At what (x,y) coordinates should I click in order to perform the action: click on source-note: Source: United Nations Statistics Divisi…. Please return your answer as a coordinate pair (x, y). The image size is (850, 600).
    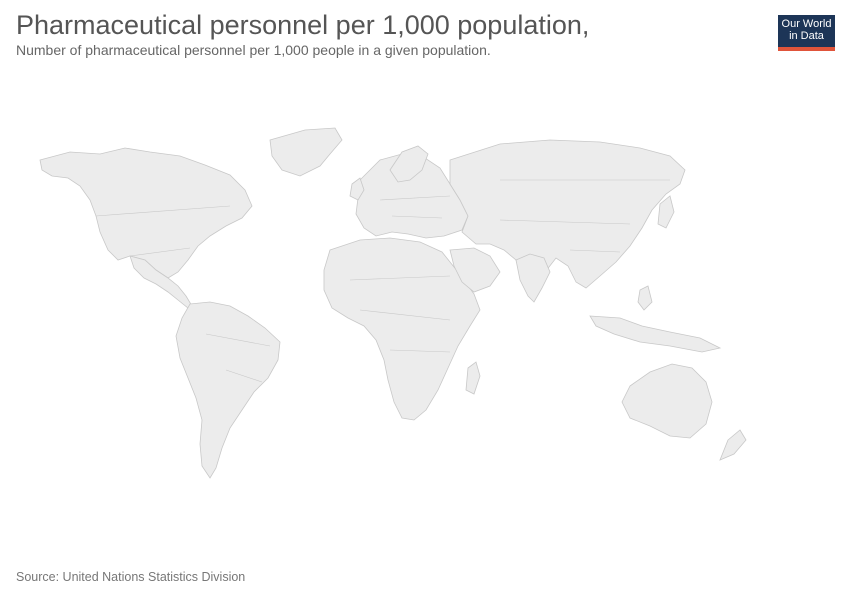
    Looking at the image, I should click on (131, 577).